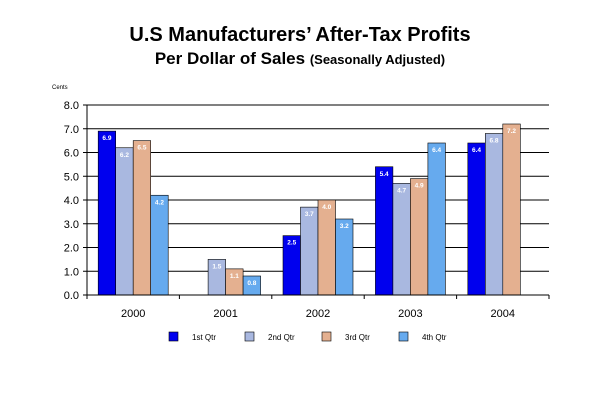  Describe the element at coordinates (124, 155) in the screenshot. I see `data-label: 6.2` at that location.